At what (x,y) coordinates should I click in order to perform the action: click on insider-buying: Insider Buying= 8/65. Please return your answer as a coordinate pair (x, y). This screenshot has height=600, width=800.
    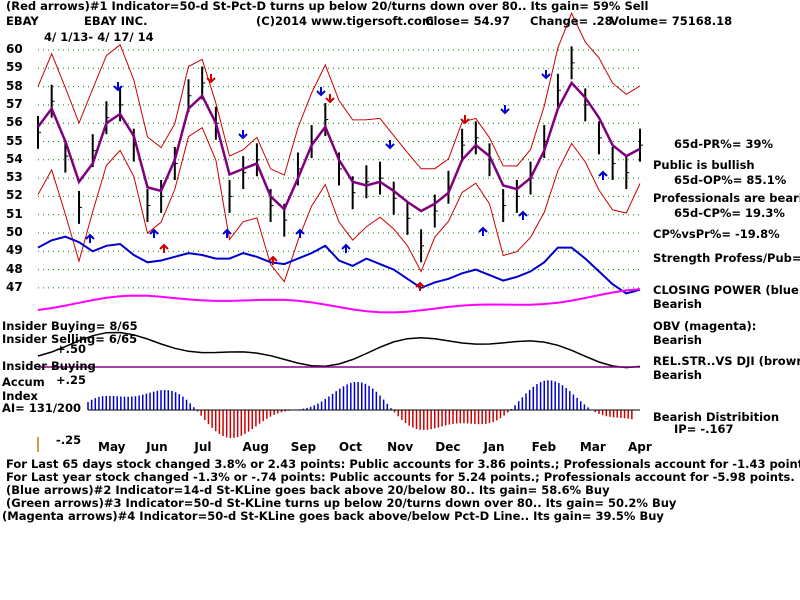
    Looking at the image, I should click on (70, 326).